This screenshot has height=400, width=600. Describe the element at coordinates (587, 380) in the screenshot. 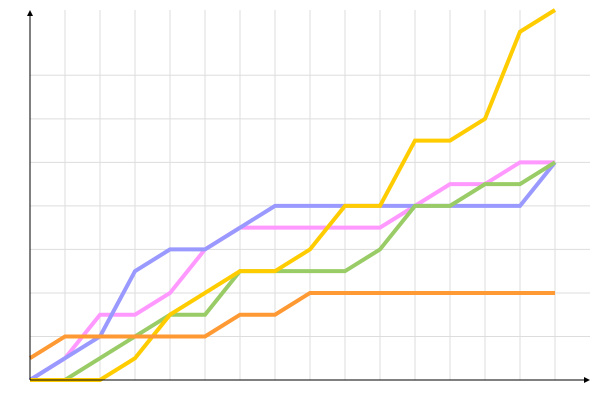

I see `x-axis-arrow` at that location.